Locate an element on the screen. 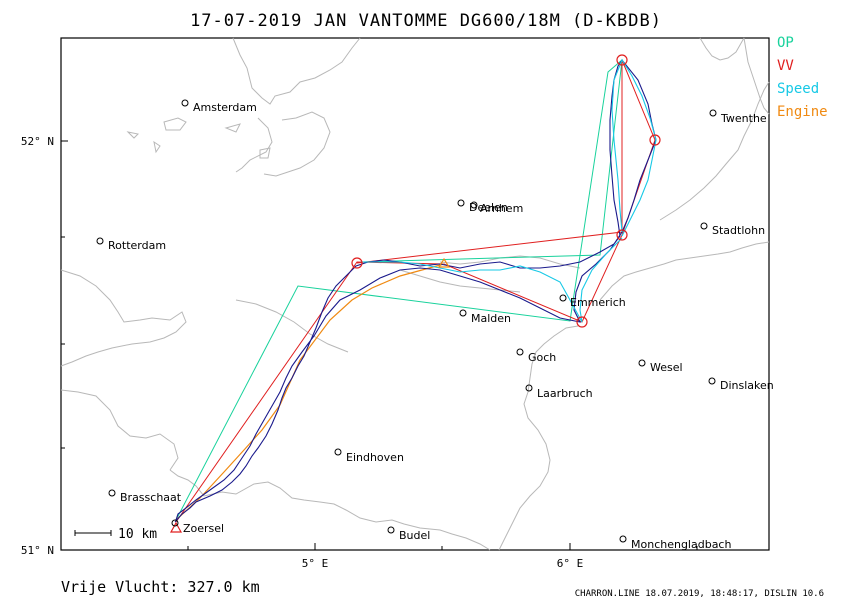 This screenshot has width=853, height=603. place-stadtlohn: Stadtlohn is located at coordinates (732, 229).